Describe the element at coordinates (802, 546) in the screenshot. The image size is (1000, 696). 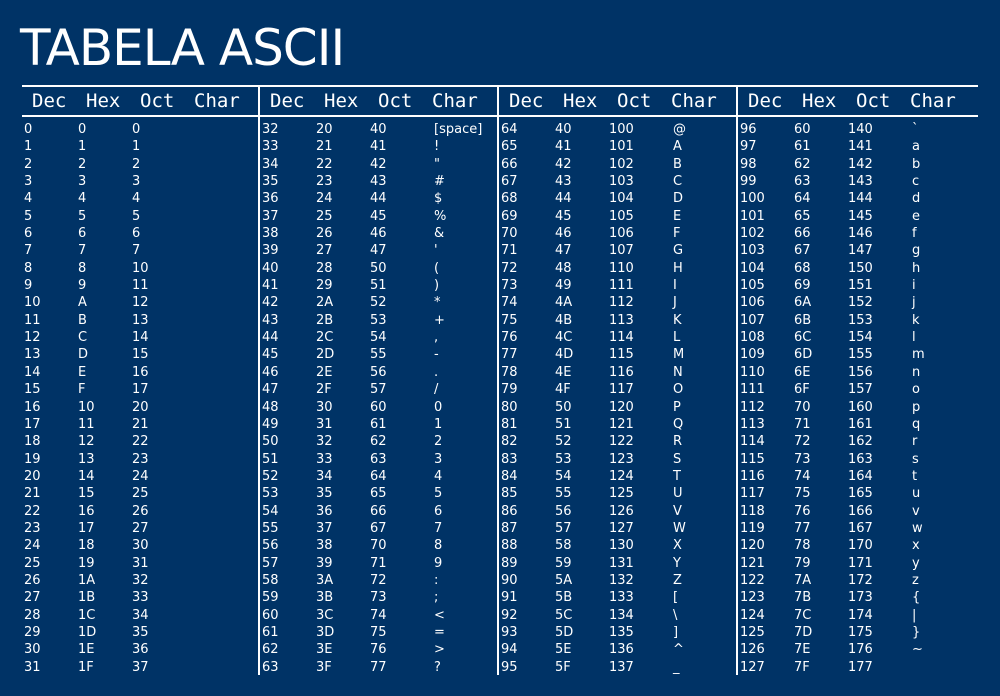
I see `hex-cell: 78` at that location.